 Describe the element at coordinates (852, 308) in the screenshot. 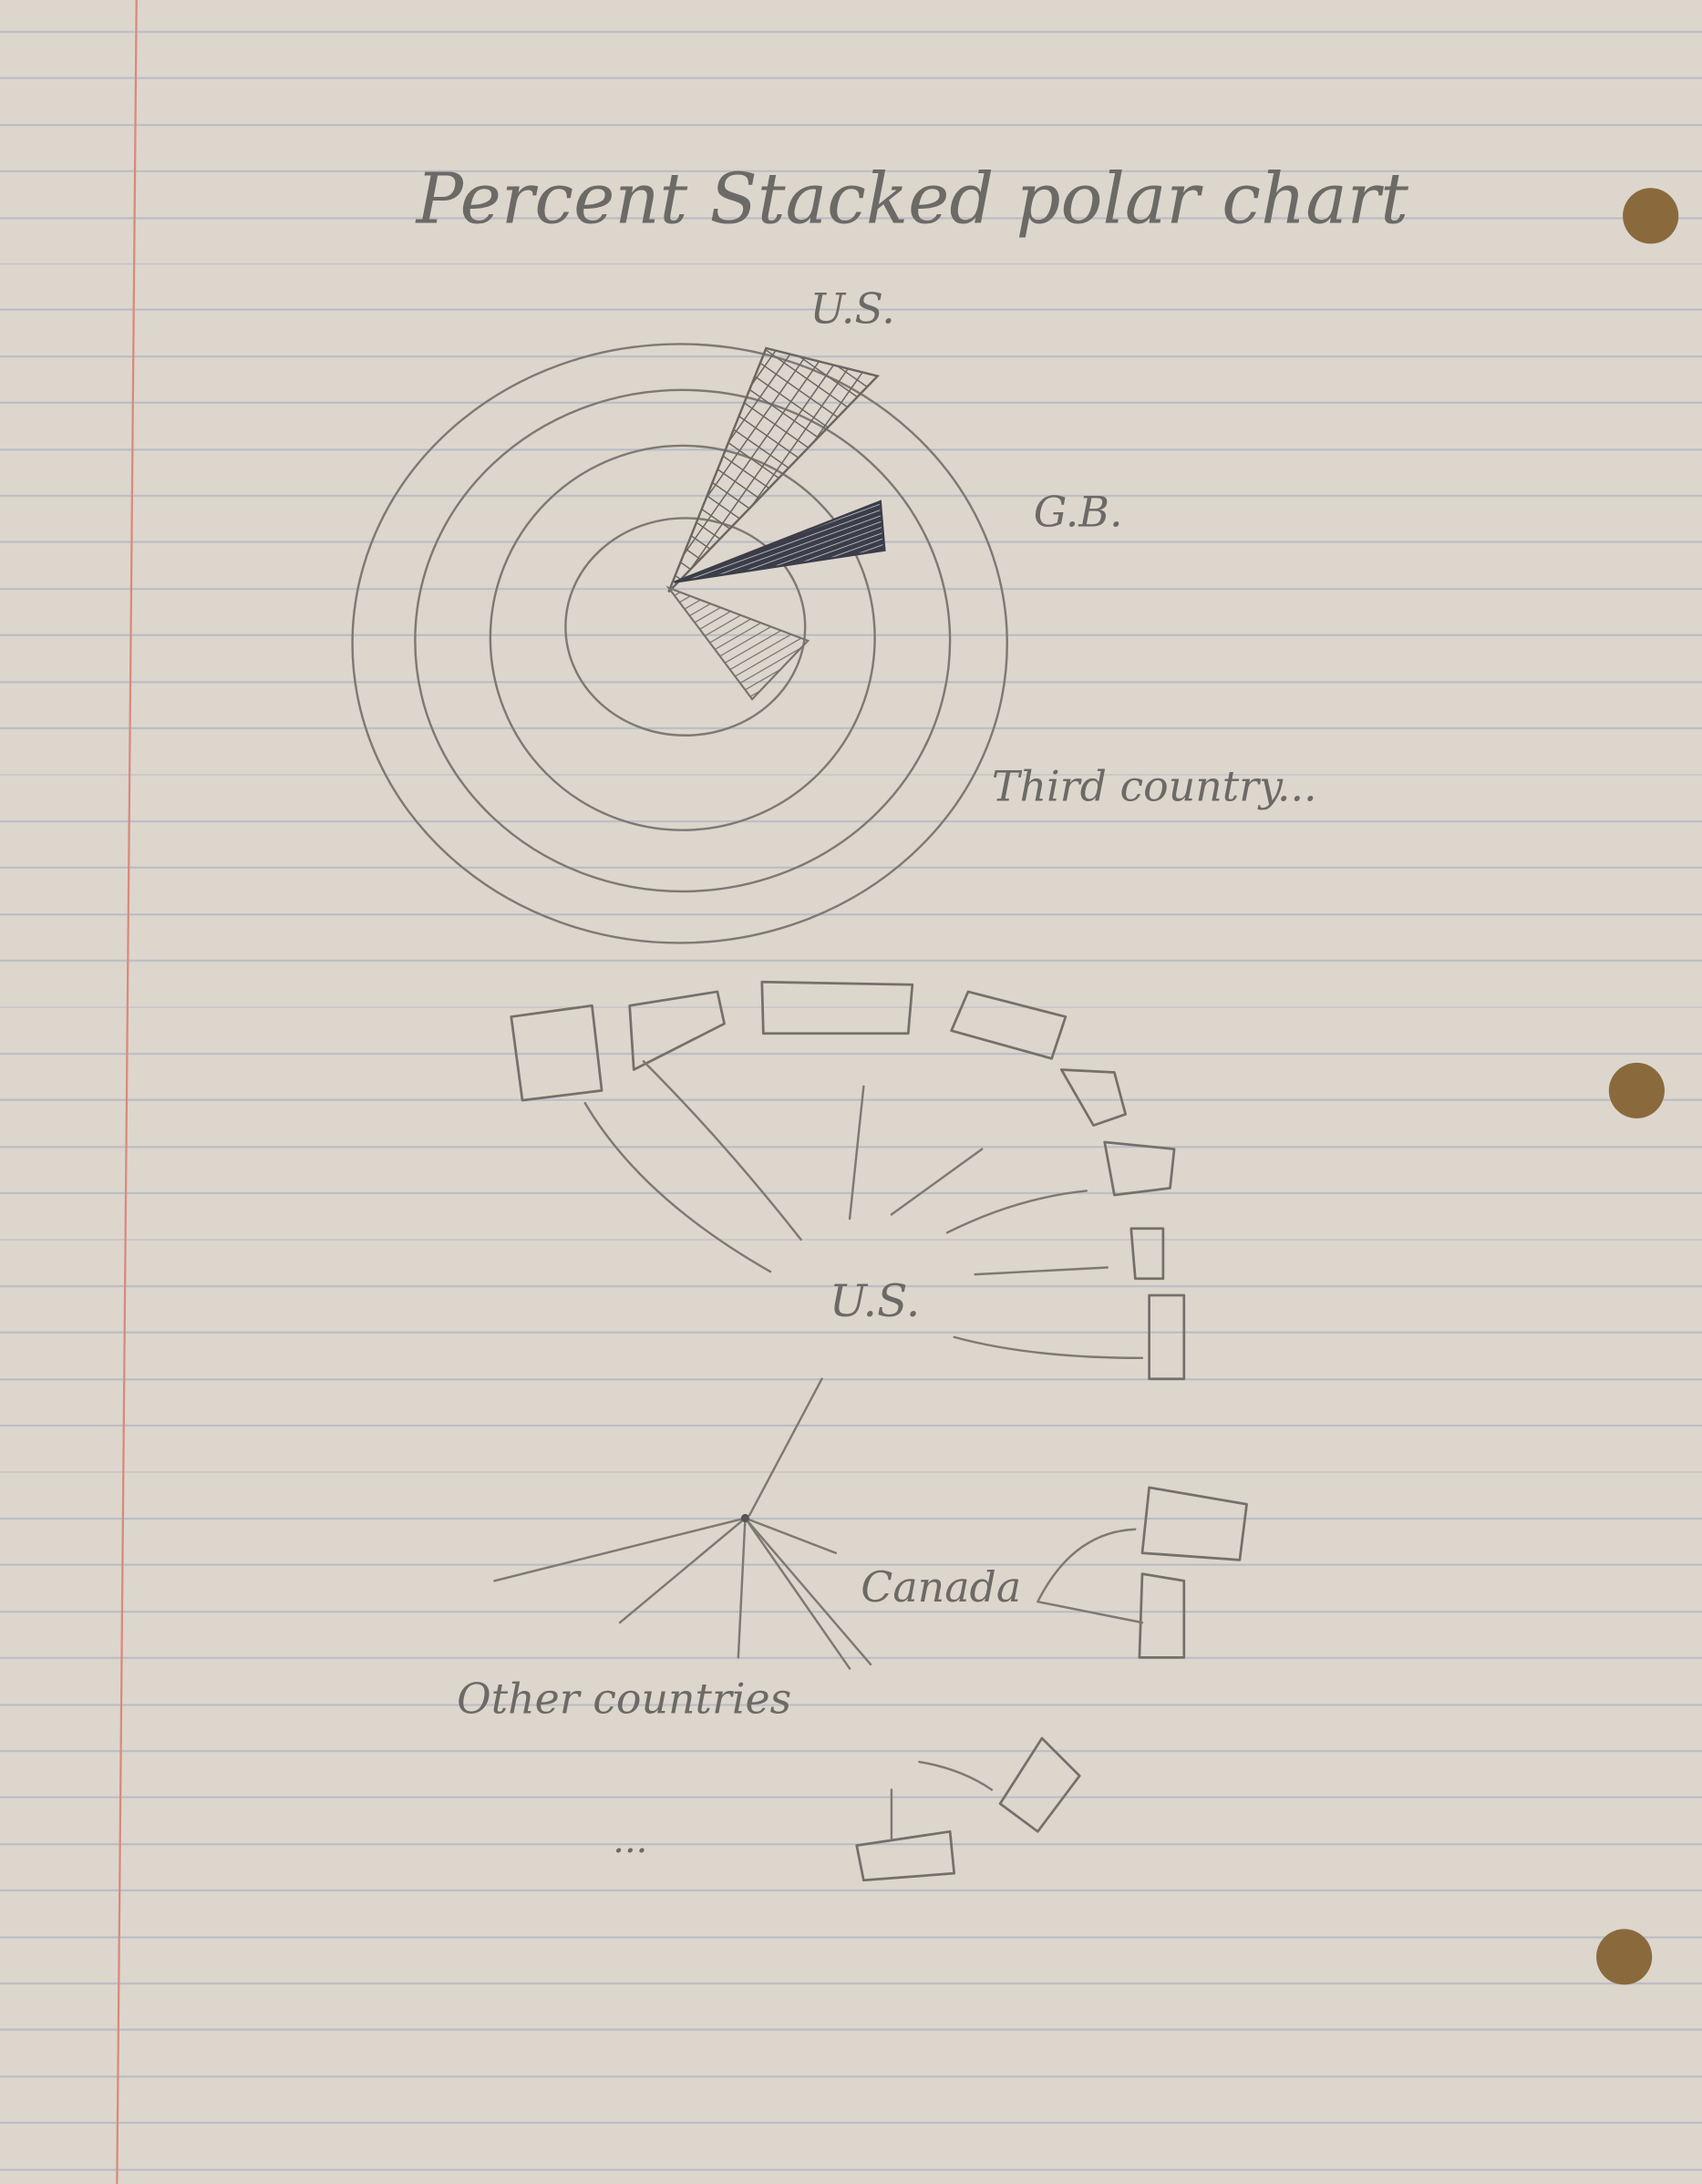

I see `polar-label: U.S.` at that location.